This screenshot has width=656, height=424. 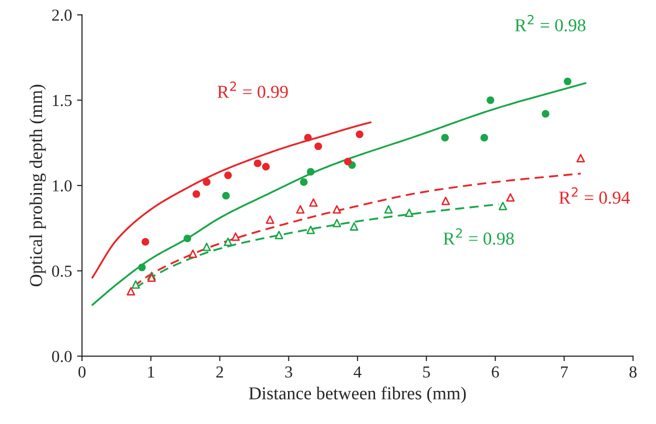 I want to click on y-axis-title: Optical probing depth (mm), so click(x=37, y=185).